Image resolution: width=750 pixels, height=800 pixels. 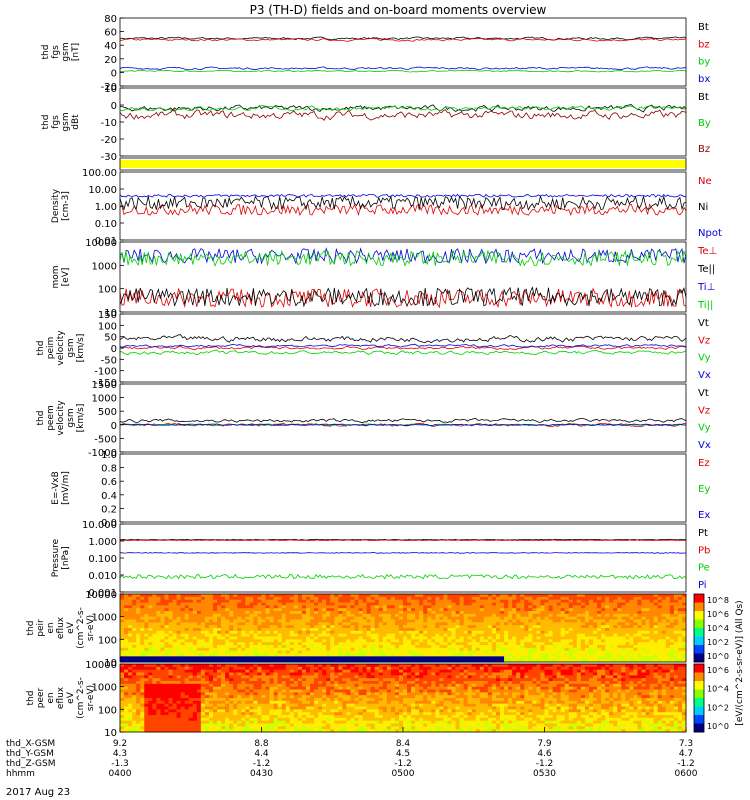 I want to click on y-tick-label: 1000, so click(x=104, y=618).